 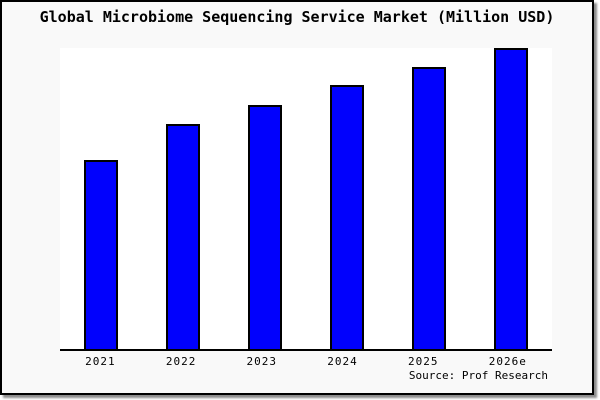 I want to click on x-tick-label-2023: 2023, so click(x=262, y=361).